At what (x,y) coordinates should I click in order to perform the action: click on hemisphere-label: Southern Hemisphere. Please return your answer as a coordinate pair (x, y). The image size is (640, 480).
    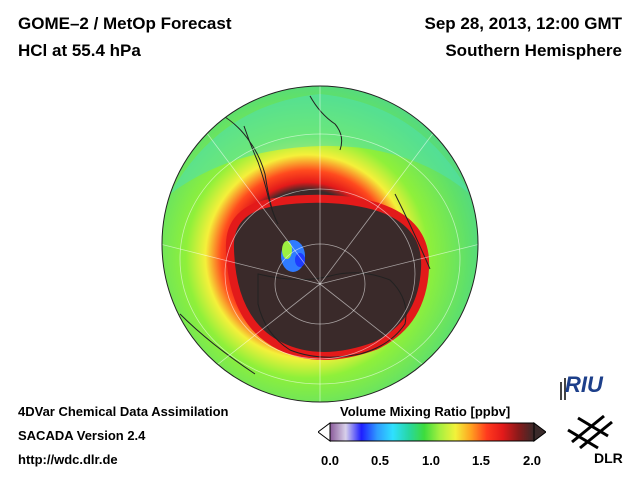
    Looking at the image, I should click on (533, 50).